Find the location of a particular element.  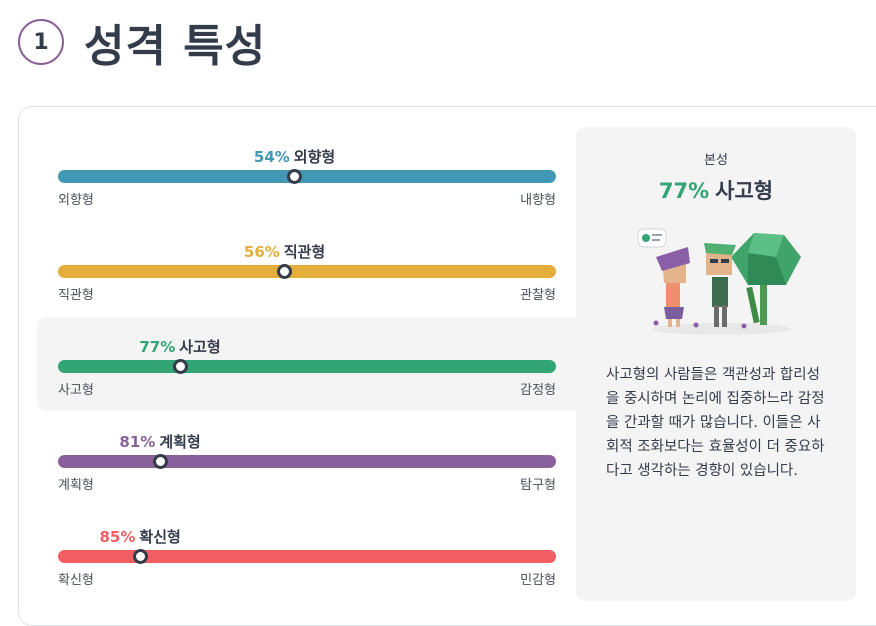

trait-heading: 81% 계획형 is located at coordinates (159, 441).